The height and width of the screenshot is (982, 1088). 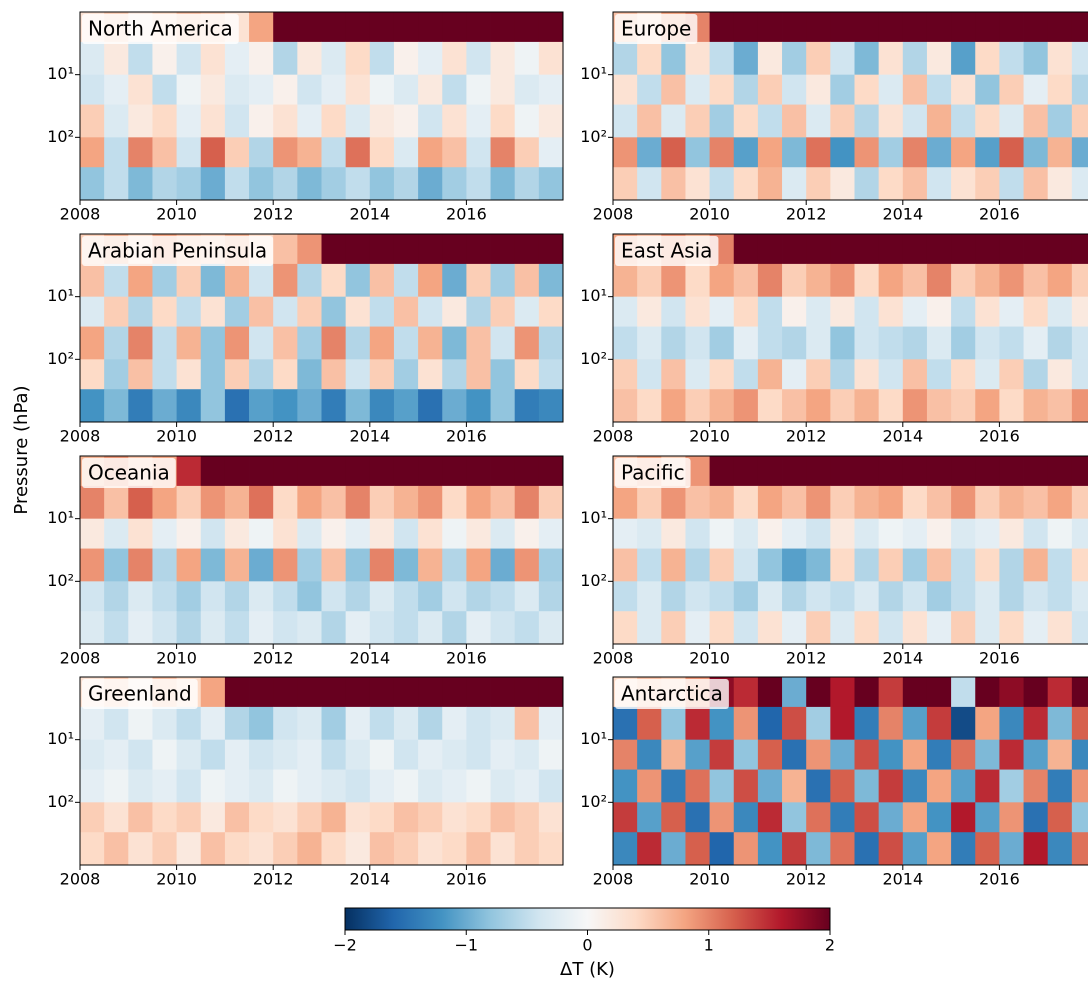 What do you see at coordinates (587, 969) in the screenshot?
I see `colorbar-label: ΔT (K)` at bounding box center [587, 969].